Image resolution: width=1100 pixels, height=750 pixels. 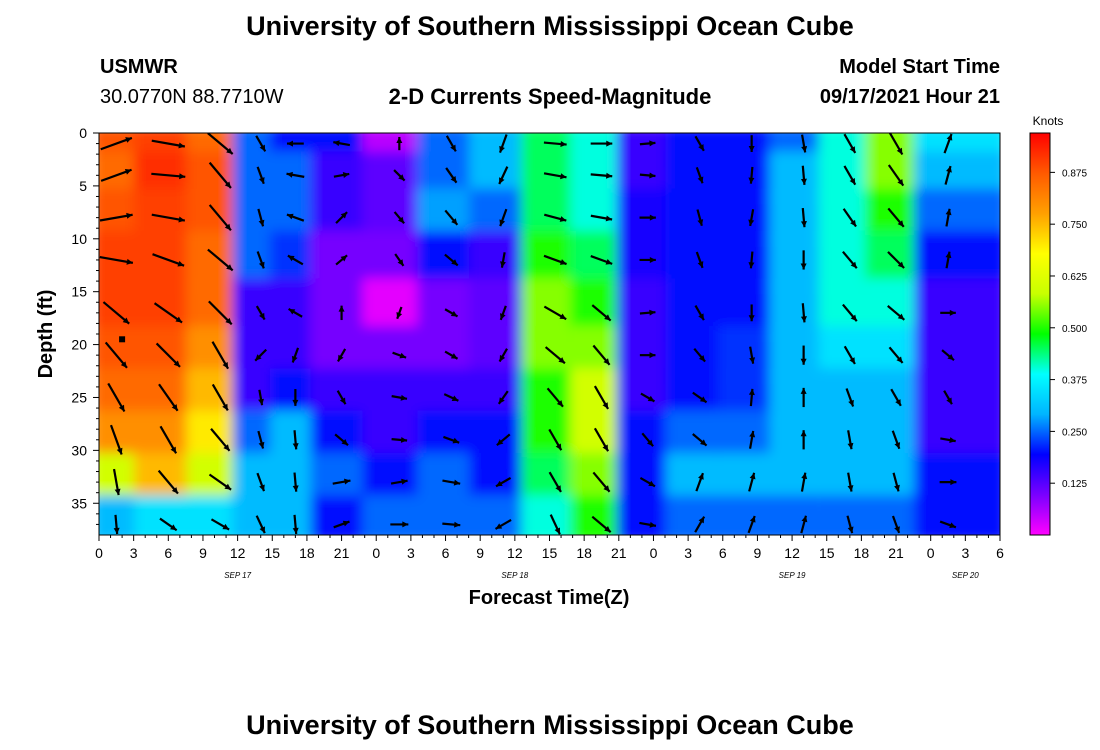 What do you see at coordinates (79, 397) in the screenshot?
I see `y-tick-label: 25` at bounding box center [79, 397].